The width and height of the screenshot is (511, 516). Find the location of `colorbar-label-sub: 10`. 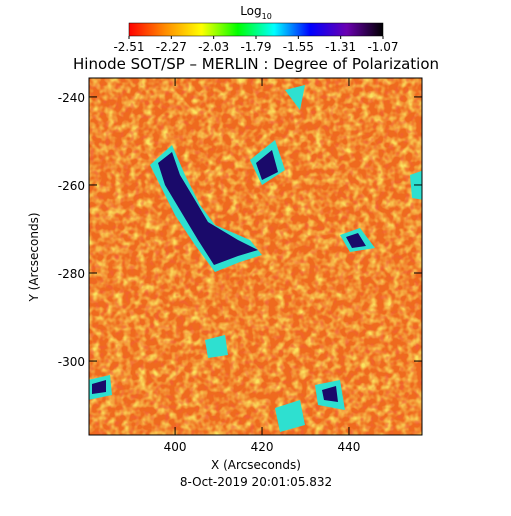

colorbar-label-sub: 10 is located at coordinates (267, 16).